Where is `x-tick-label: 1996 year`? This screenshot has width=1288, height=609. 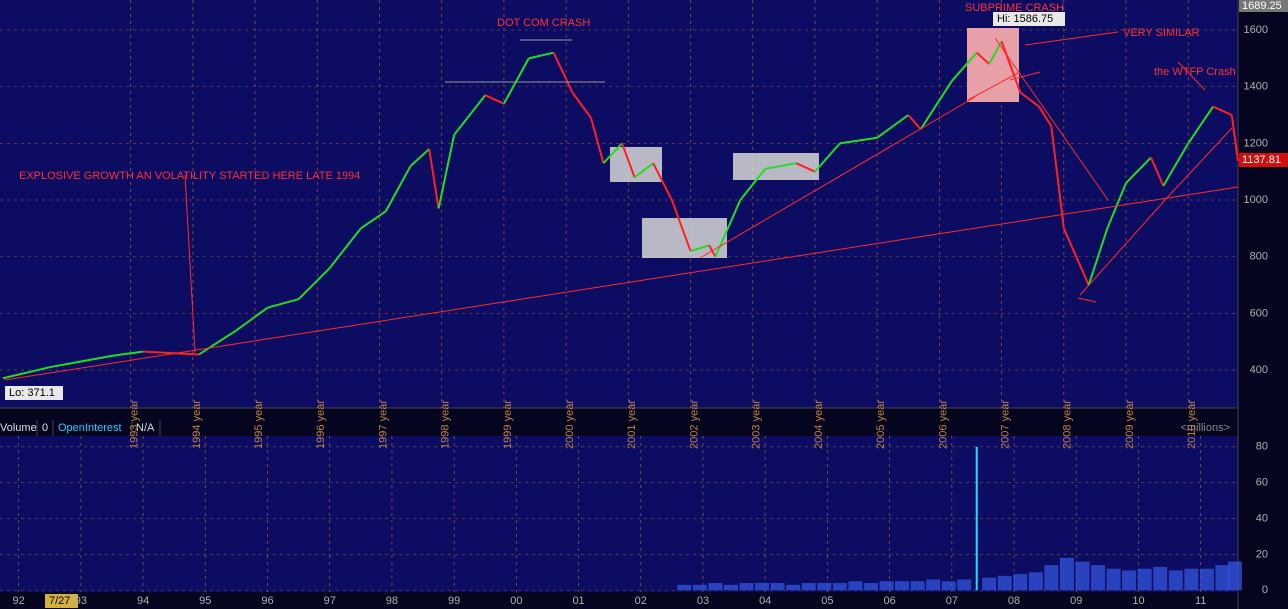 x-tick-label: 1996 year is located at coordinates (321, 424).